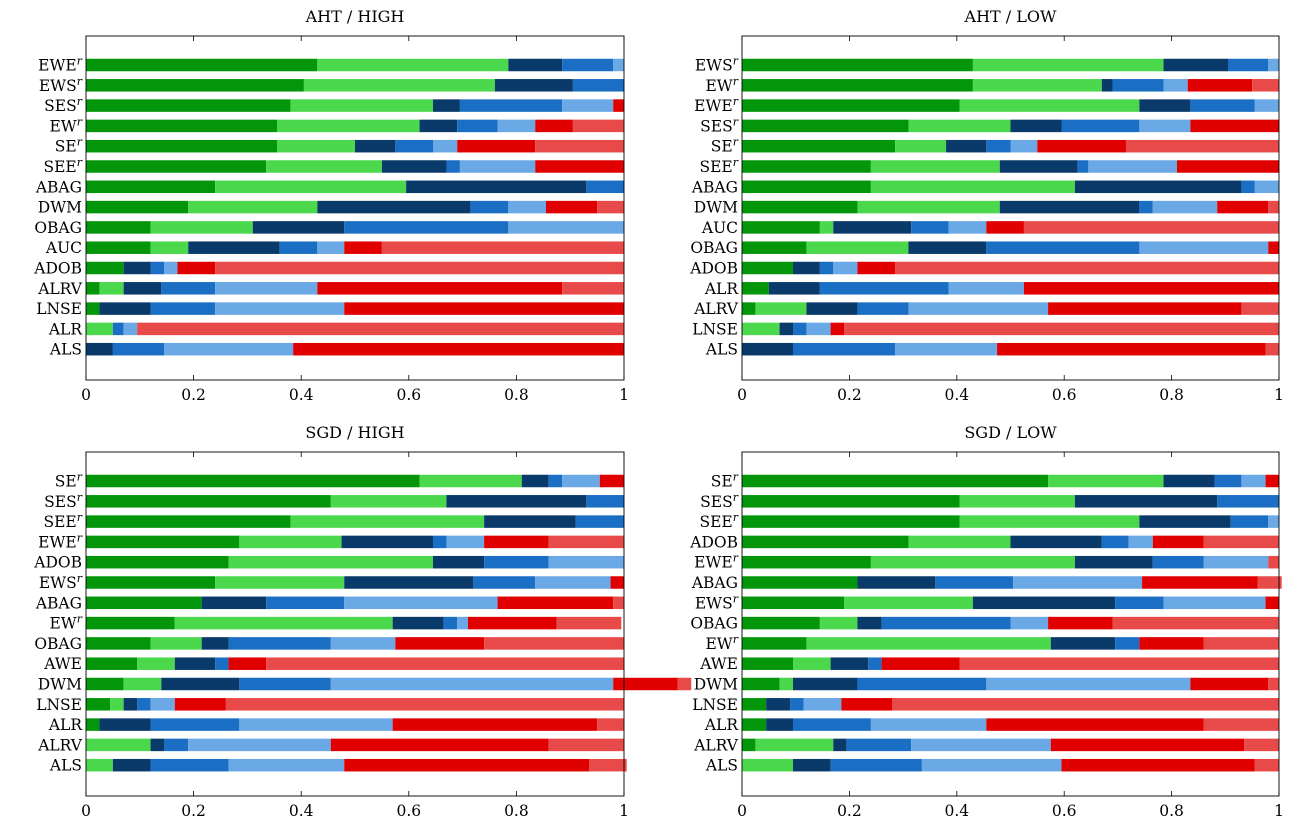  Describe the element at coordinates (718, 166) in the screenshot. I see `category-label: SEEr` at that location.